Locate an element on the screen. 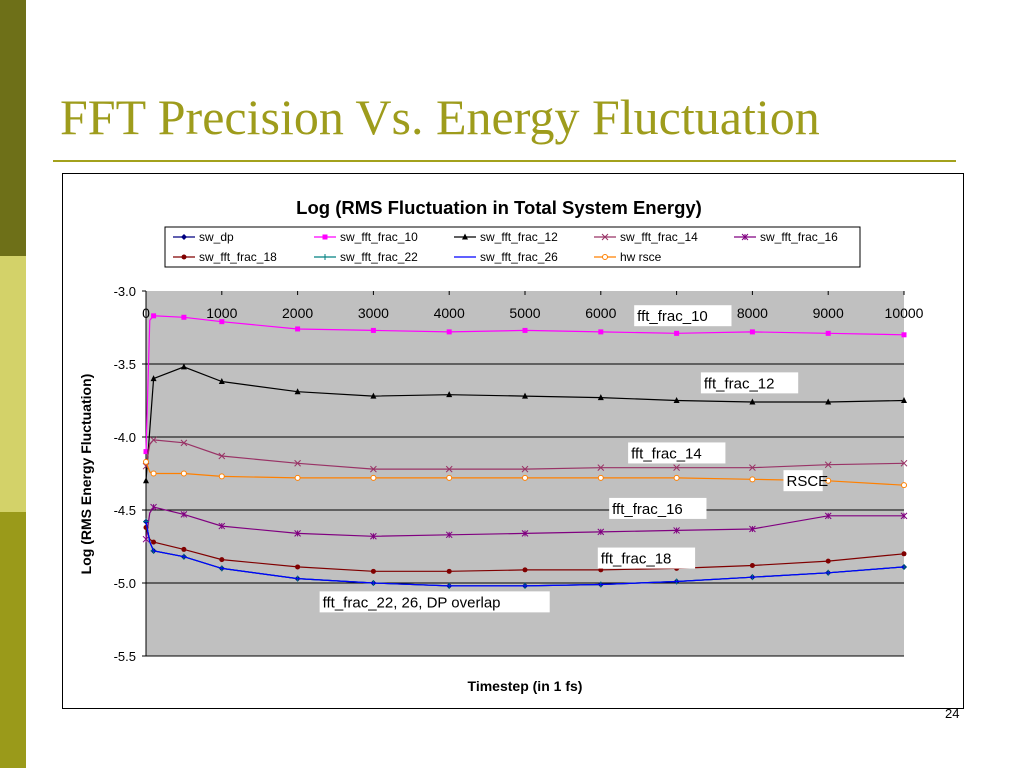 The height and width of the screenshot is (768, 1024). sidebar-band-middle is located at coordinates (13, 384).